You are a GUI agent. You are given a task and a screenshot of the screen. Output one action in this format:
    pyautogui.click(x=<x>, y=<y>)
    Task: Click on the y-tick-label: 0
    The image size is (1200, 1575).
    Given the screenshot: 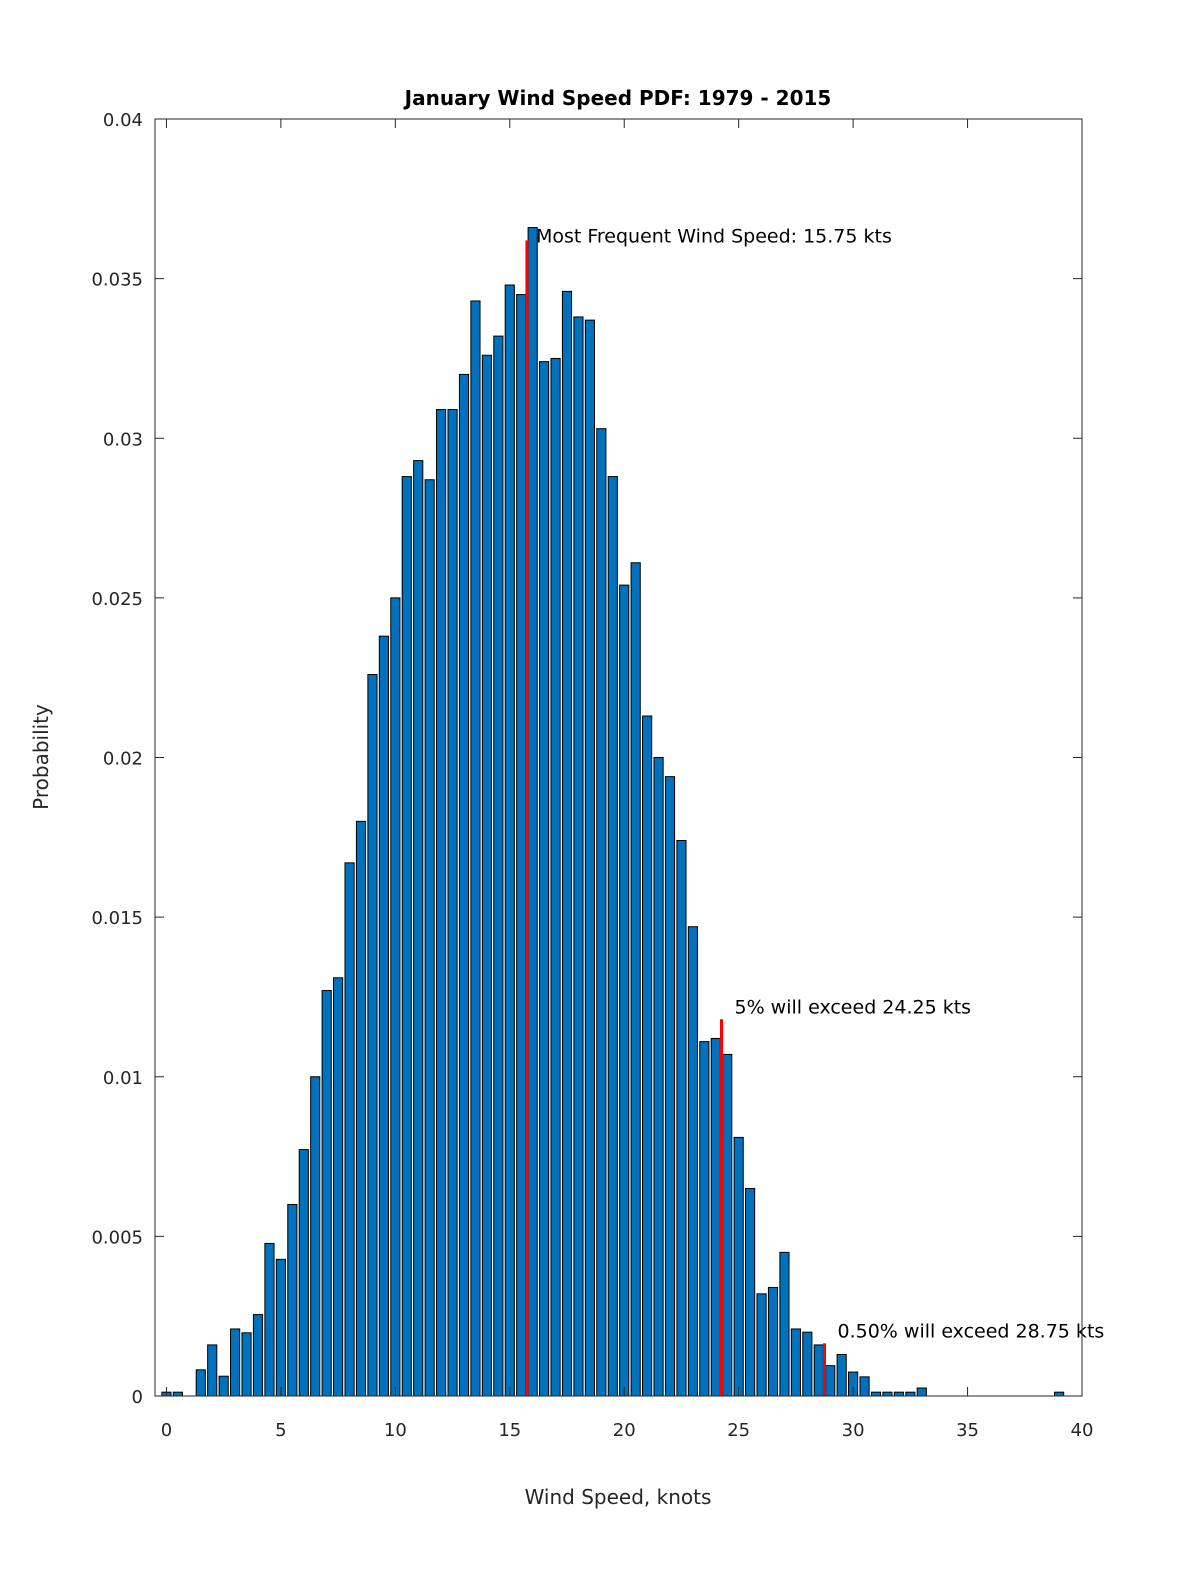 What is the action you would take?
    pyautogui.click(x=137, y=1397)
    